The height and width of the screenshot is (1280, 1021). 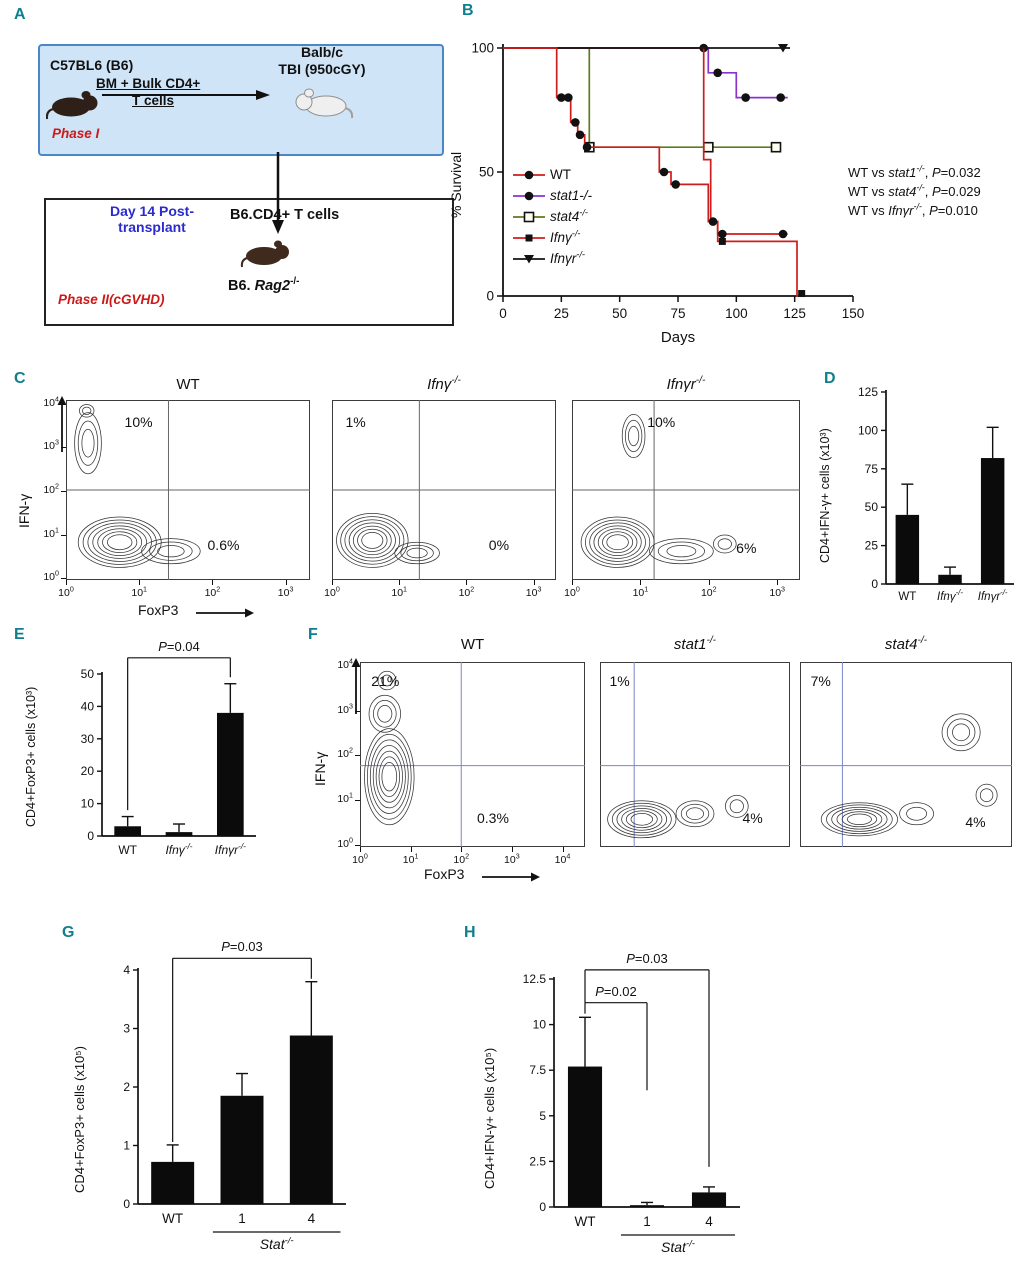 I want to click on legend-marker, so click(x=529, y=174).